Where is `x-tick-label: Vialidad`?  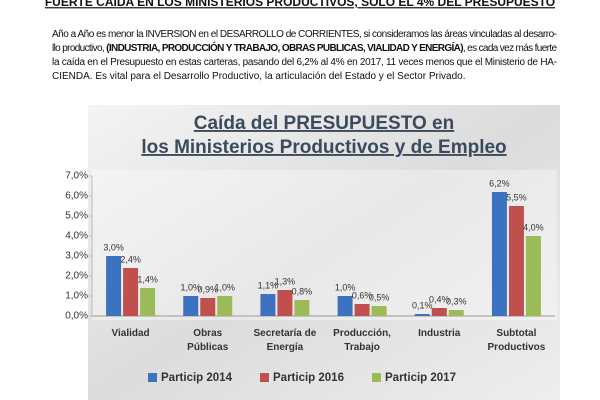 x-tick-label: Vialidad is located at coordinates (130, 333).